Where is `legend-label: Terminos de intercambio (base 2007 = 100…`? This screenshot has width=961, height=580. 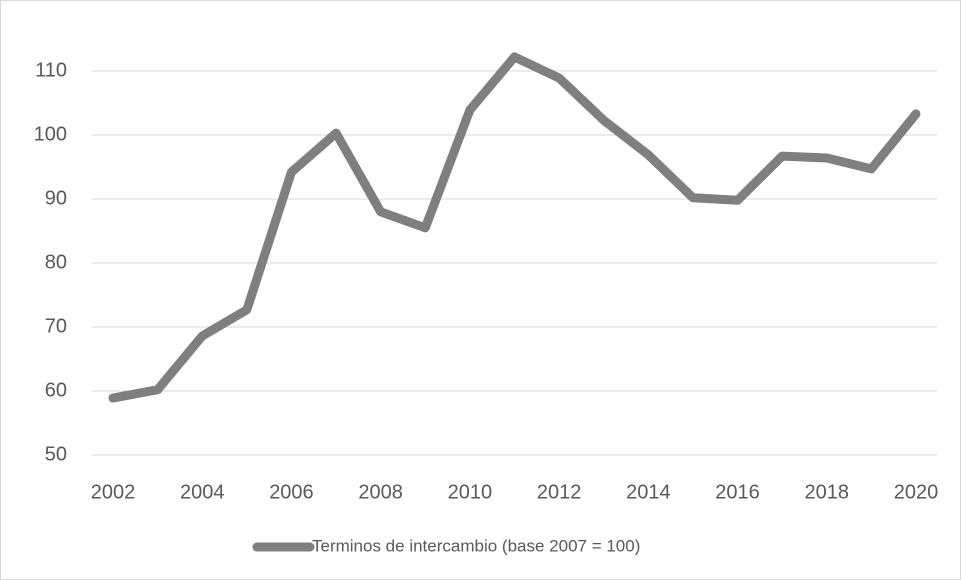
legend-label: Terminos de intercambio (base 2007 = 100… is located at coordinates (476, 545).